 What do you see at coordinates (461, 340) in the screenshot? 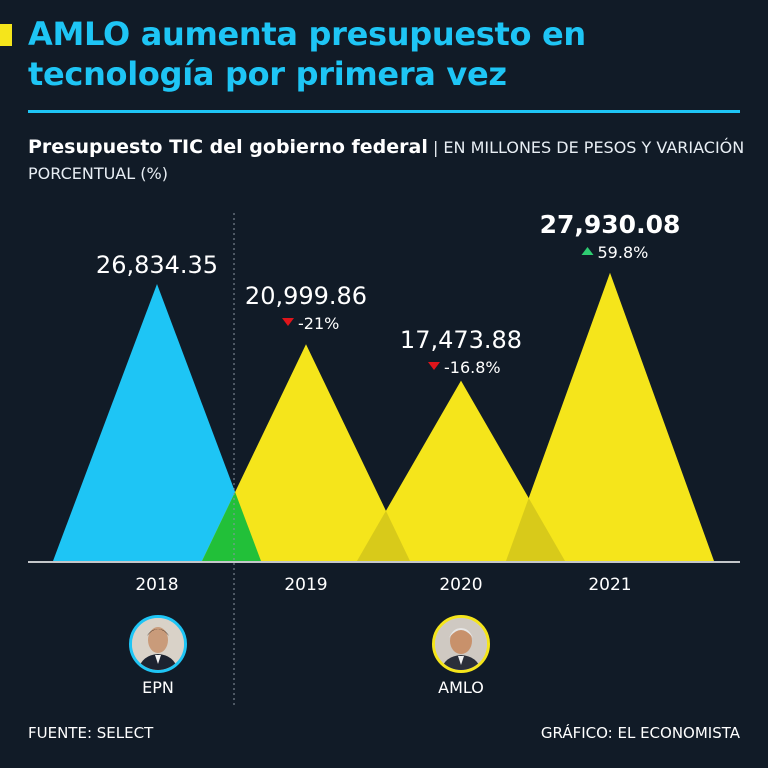
I see `value-label-2020: 17,473.88` at bounding box center [461, 340].